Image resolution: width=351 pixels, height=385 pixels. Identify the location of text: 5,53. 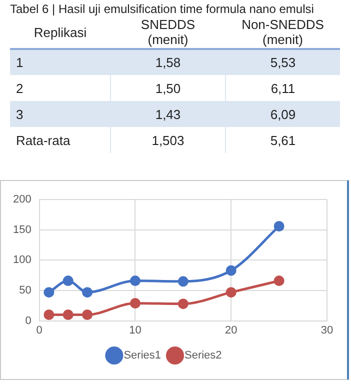
(283, 62).